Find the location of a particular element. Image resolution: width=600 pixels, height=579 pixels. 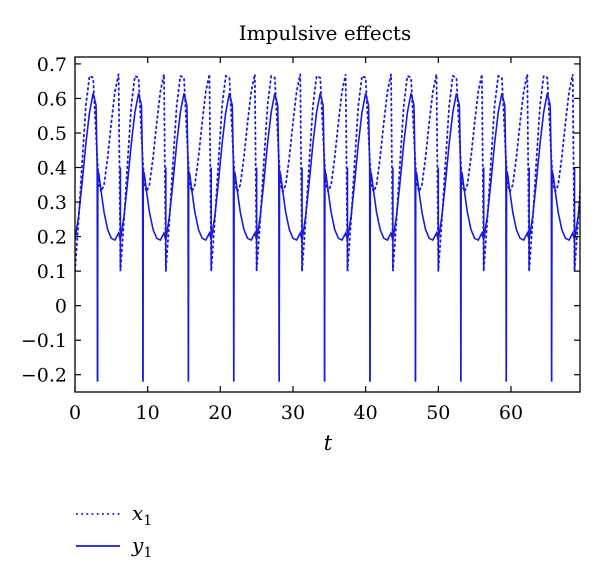

legend-label-x1: x1 is located at coordinates (142, 515).